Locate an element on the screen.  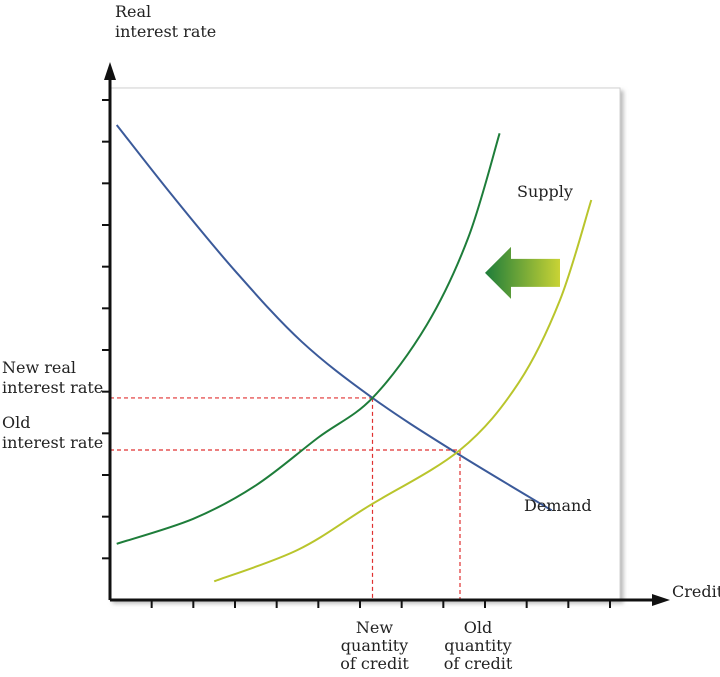
new-quantity-label: New quantity of credit is located at coordinates (374, 645).